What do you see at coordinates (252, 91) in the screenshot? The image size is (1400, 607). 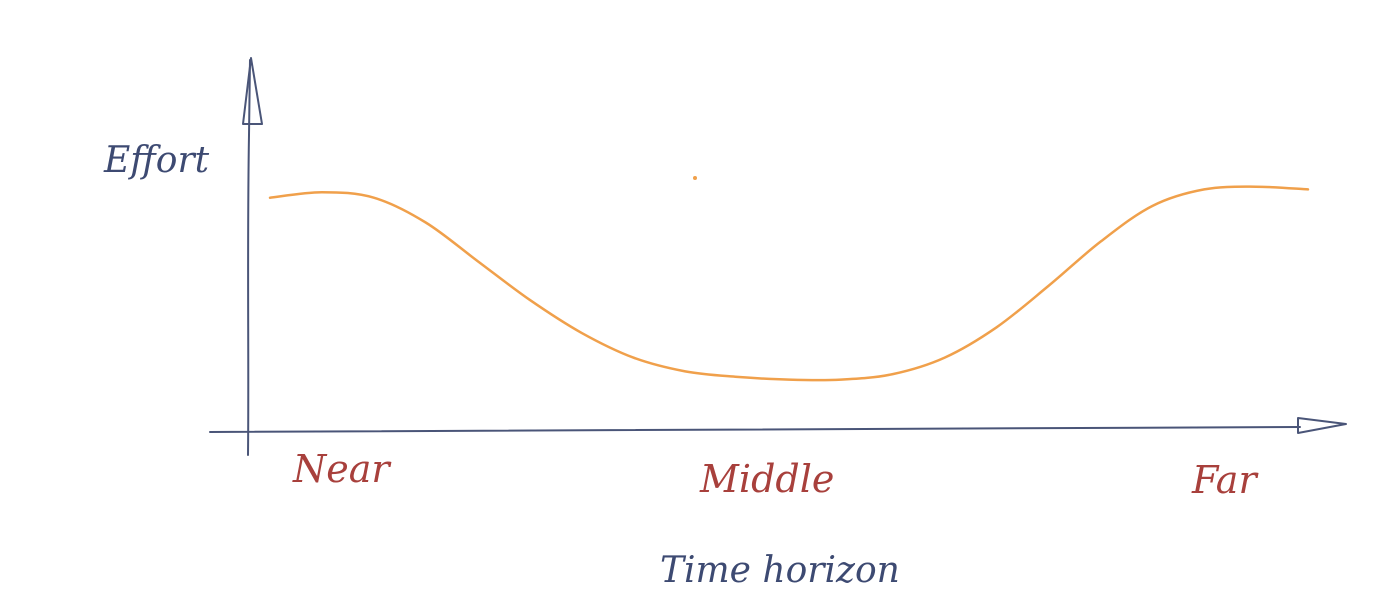 I see `y-axis-arrowhead` at bounding box center [252, 91].